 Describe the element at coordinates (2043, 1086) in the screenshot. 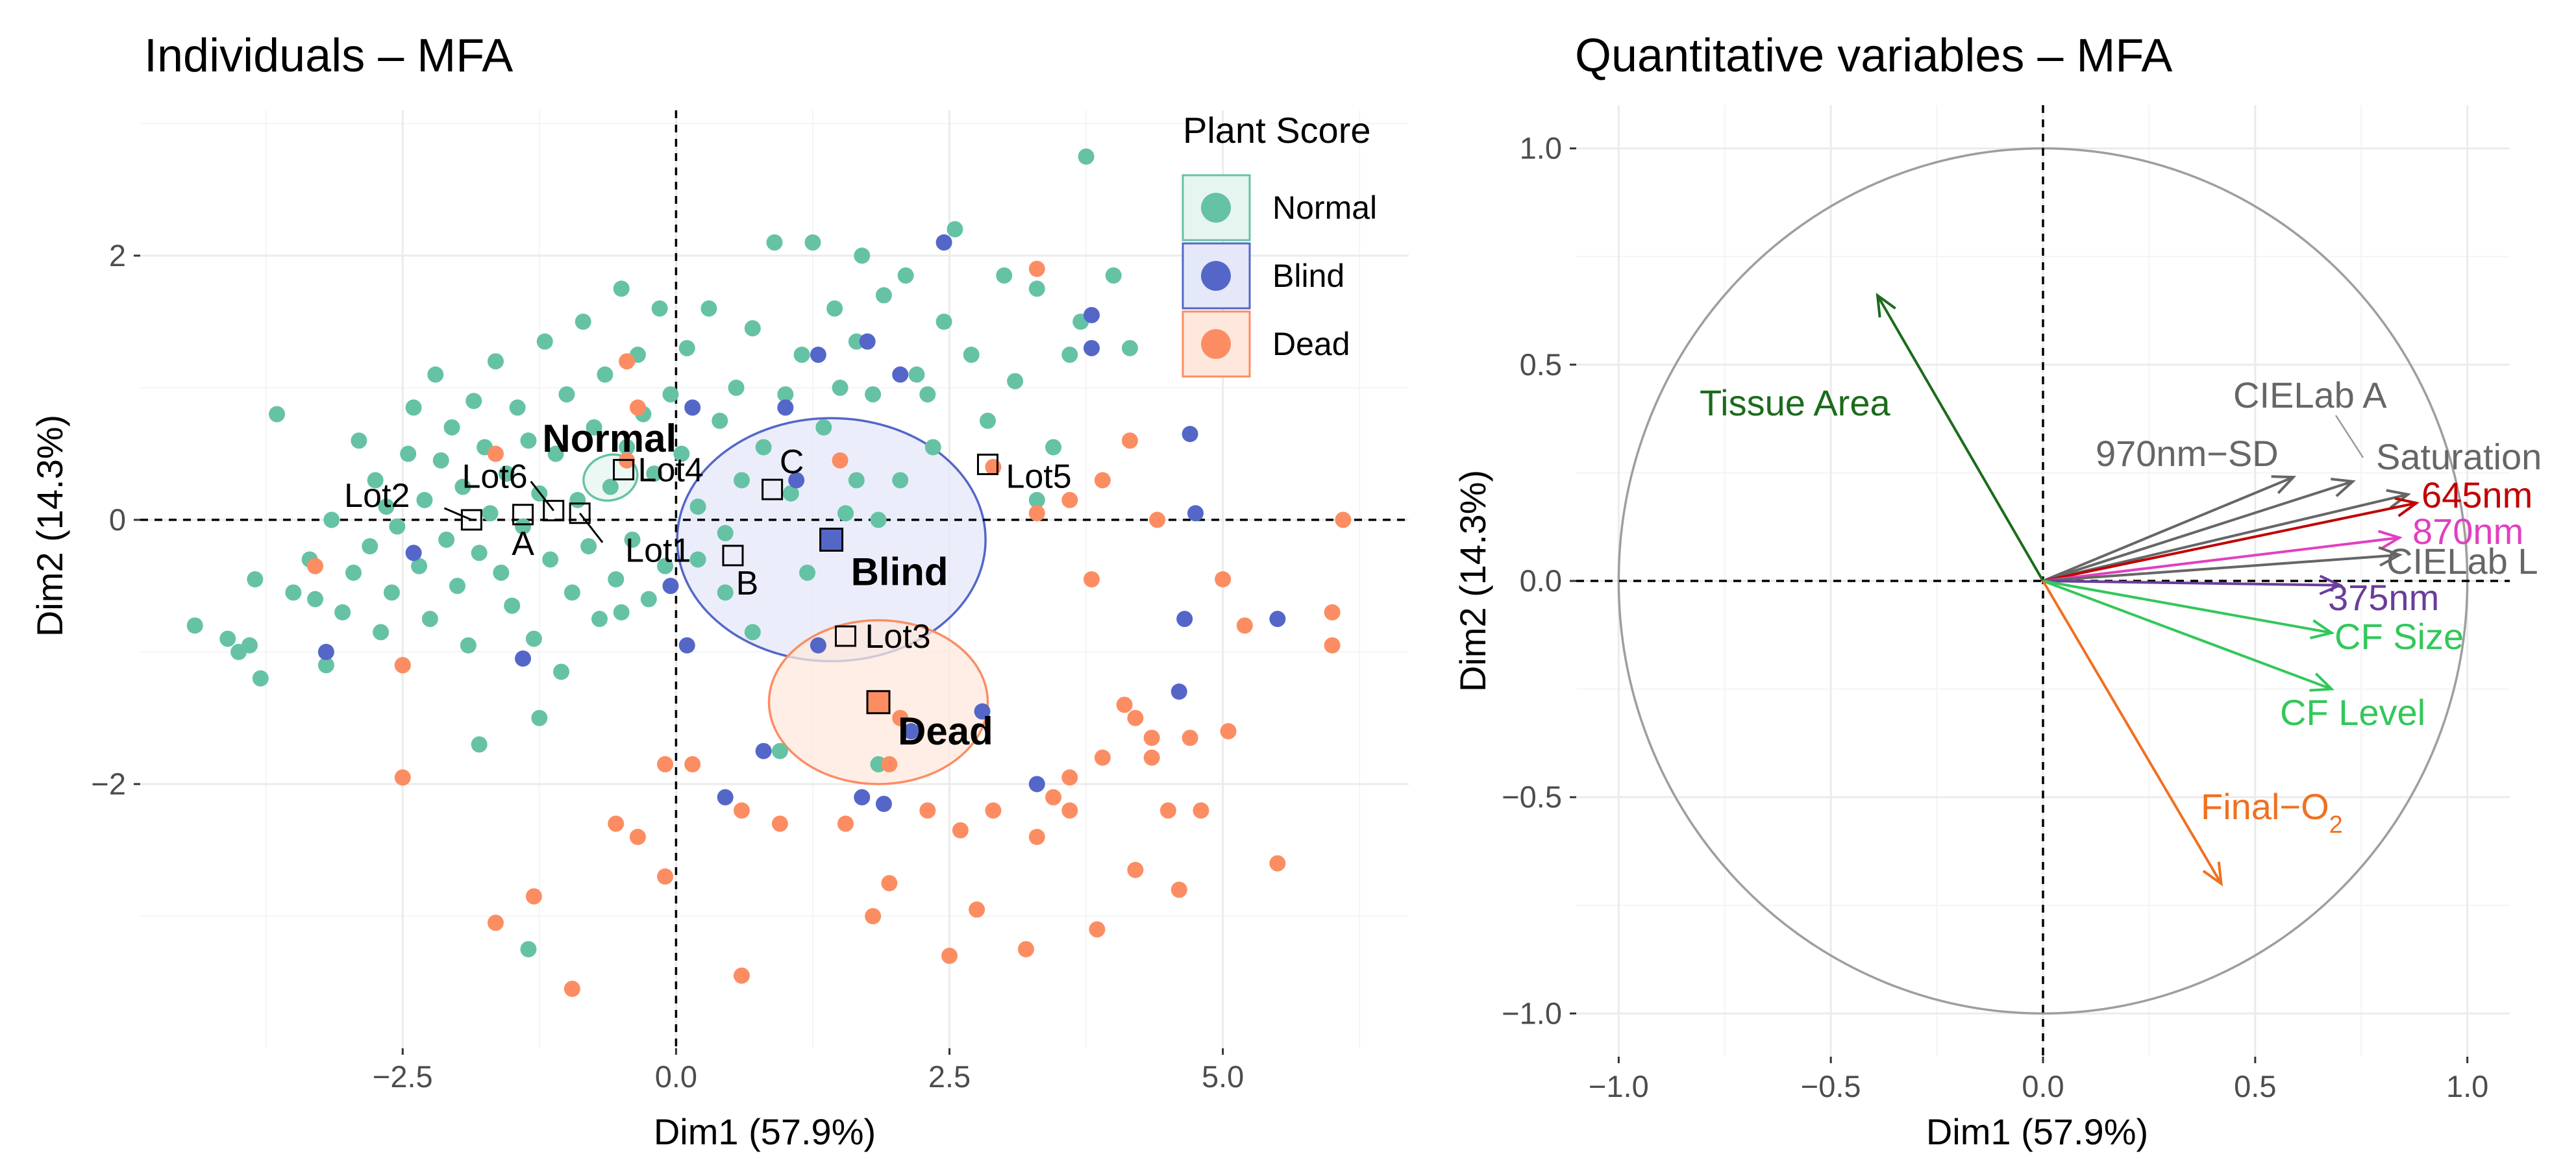

I see `x-tick-label: 0.0` at that location.